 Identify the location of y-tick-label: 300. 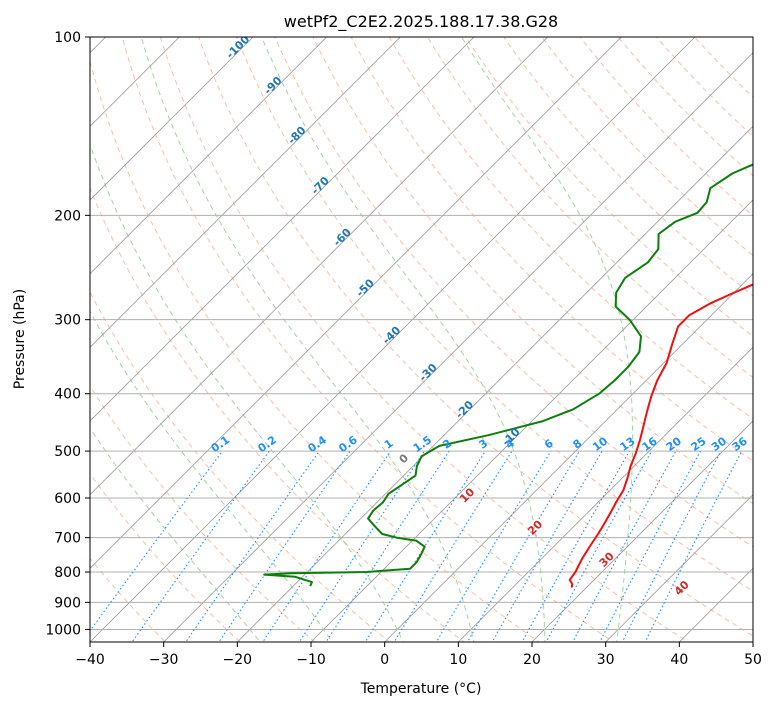
(67, 321).